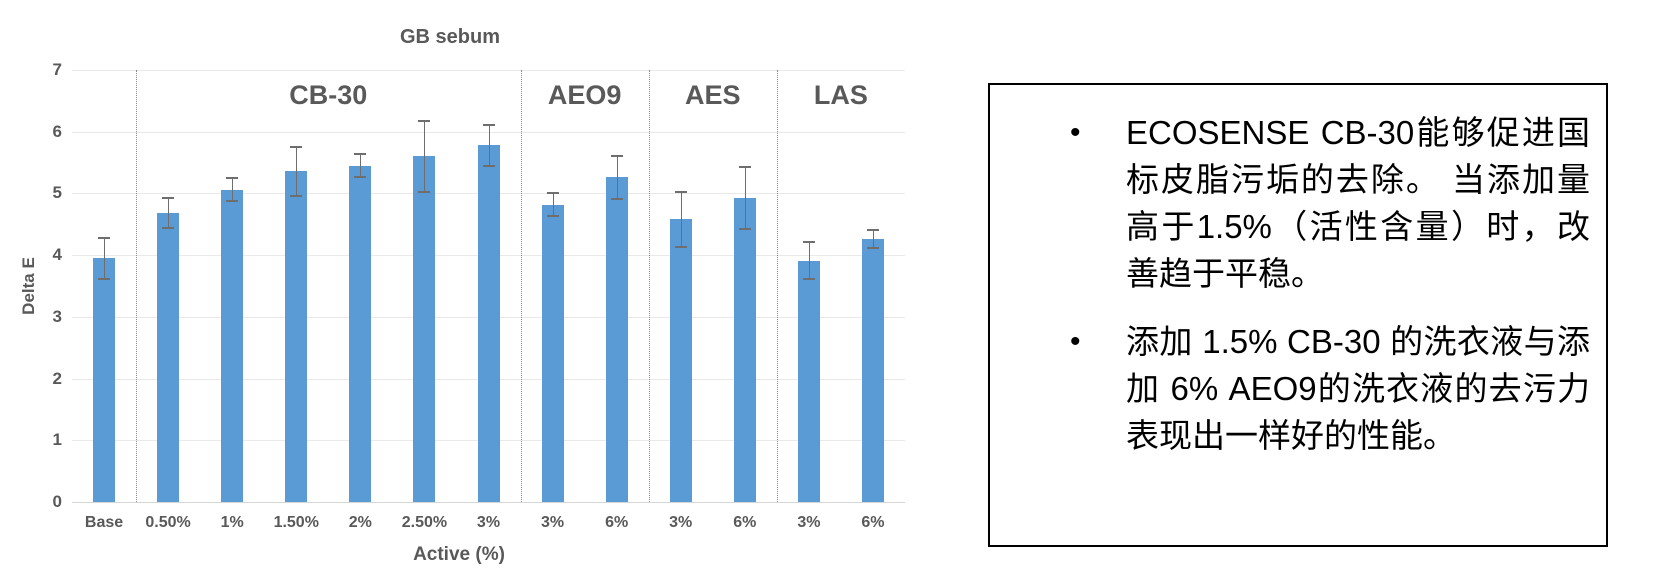 The image size is (1663, 583). I want to click on x-tick-label: 2.50%, so click(424, 522).